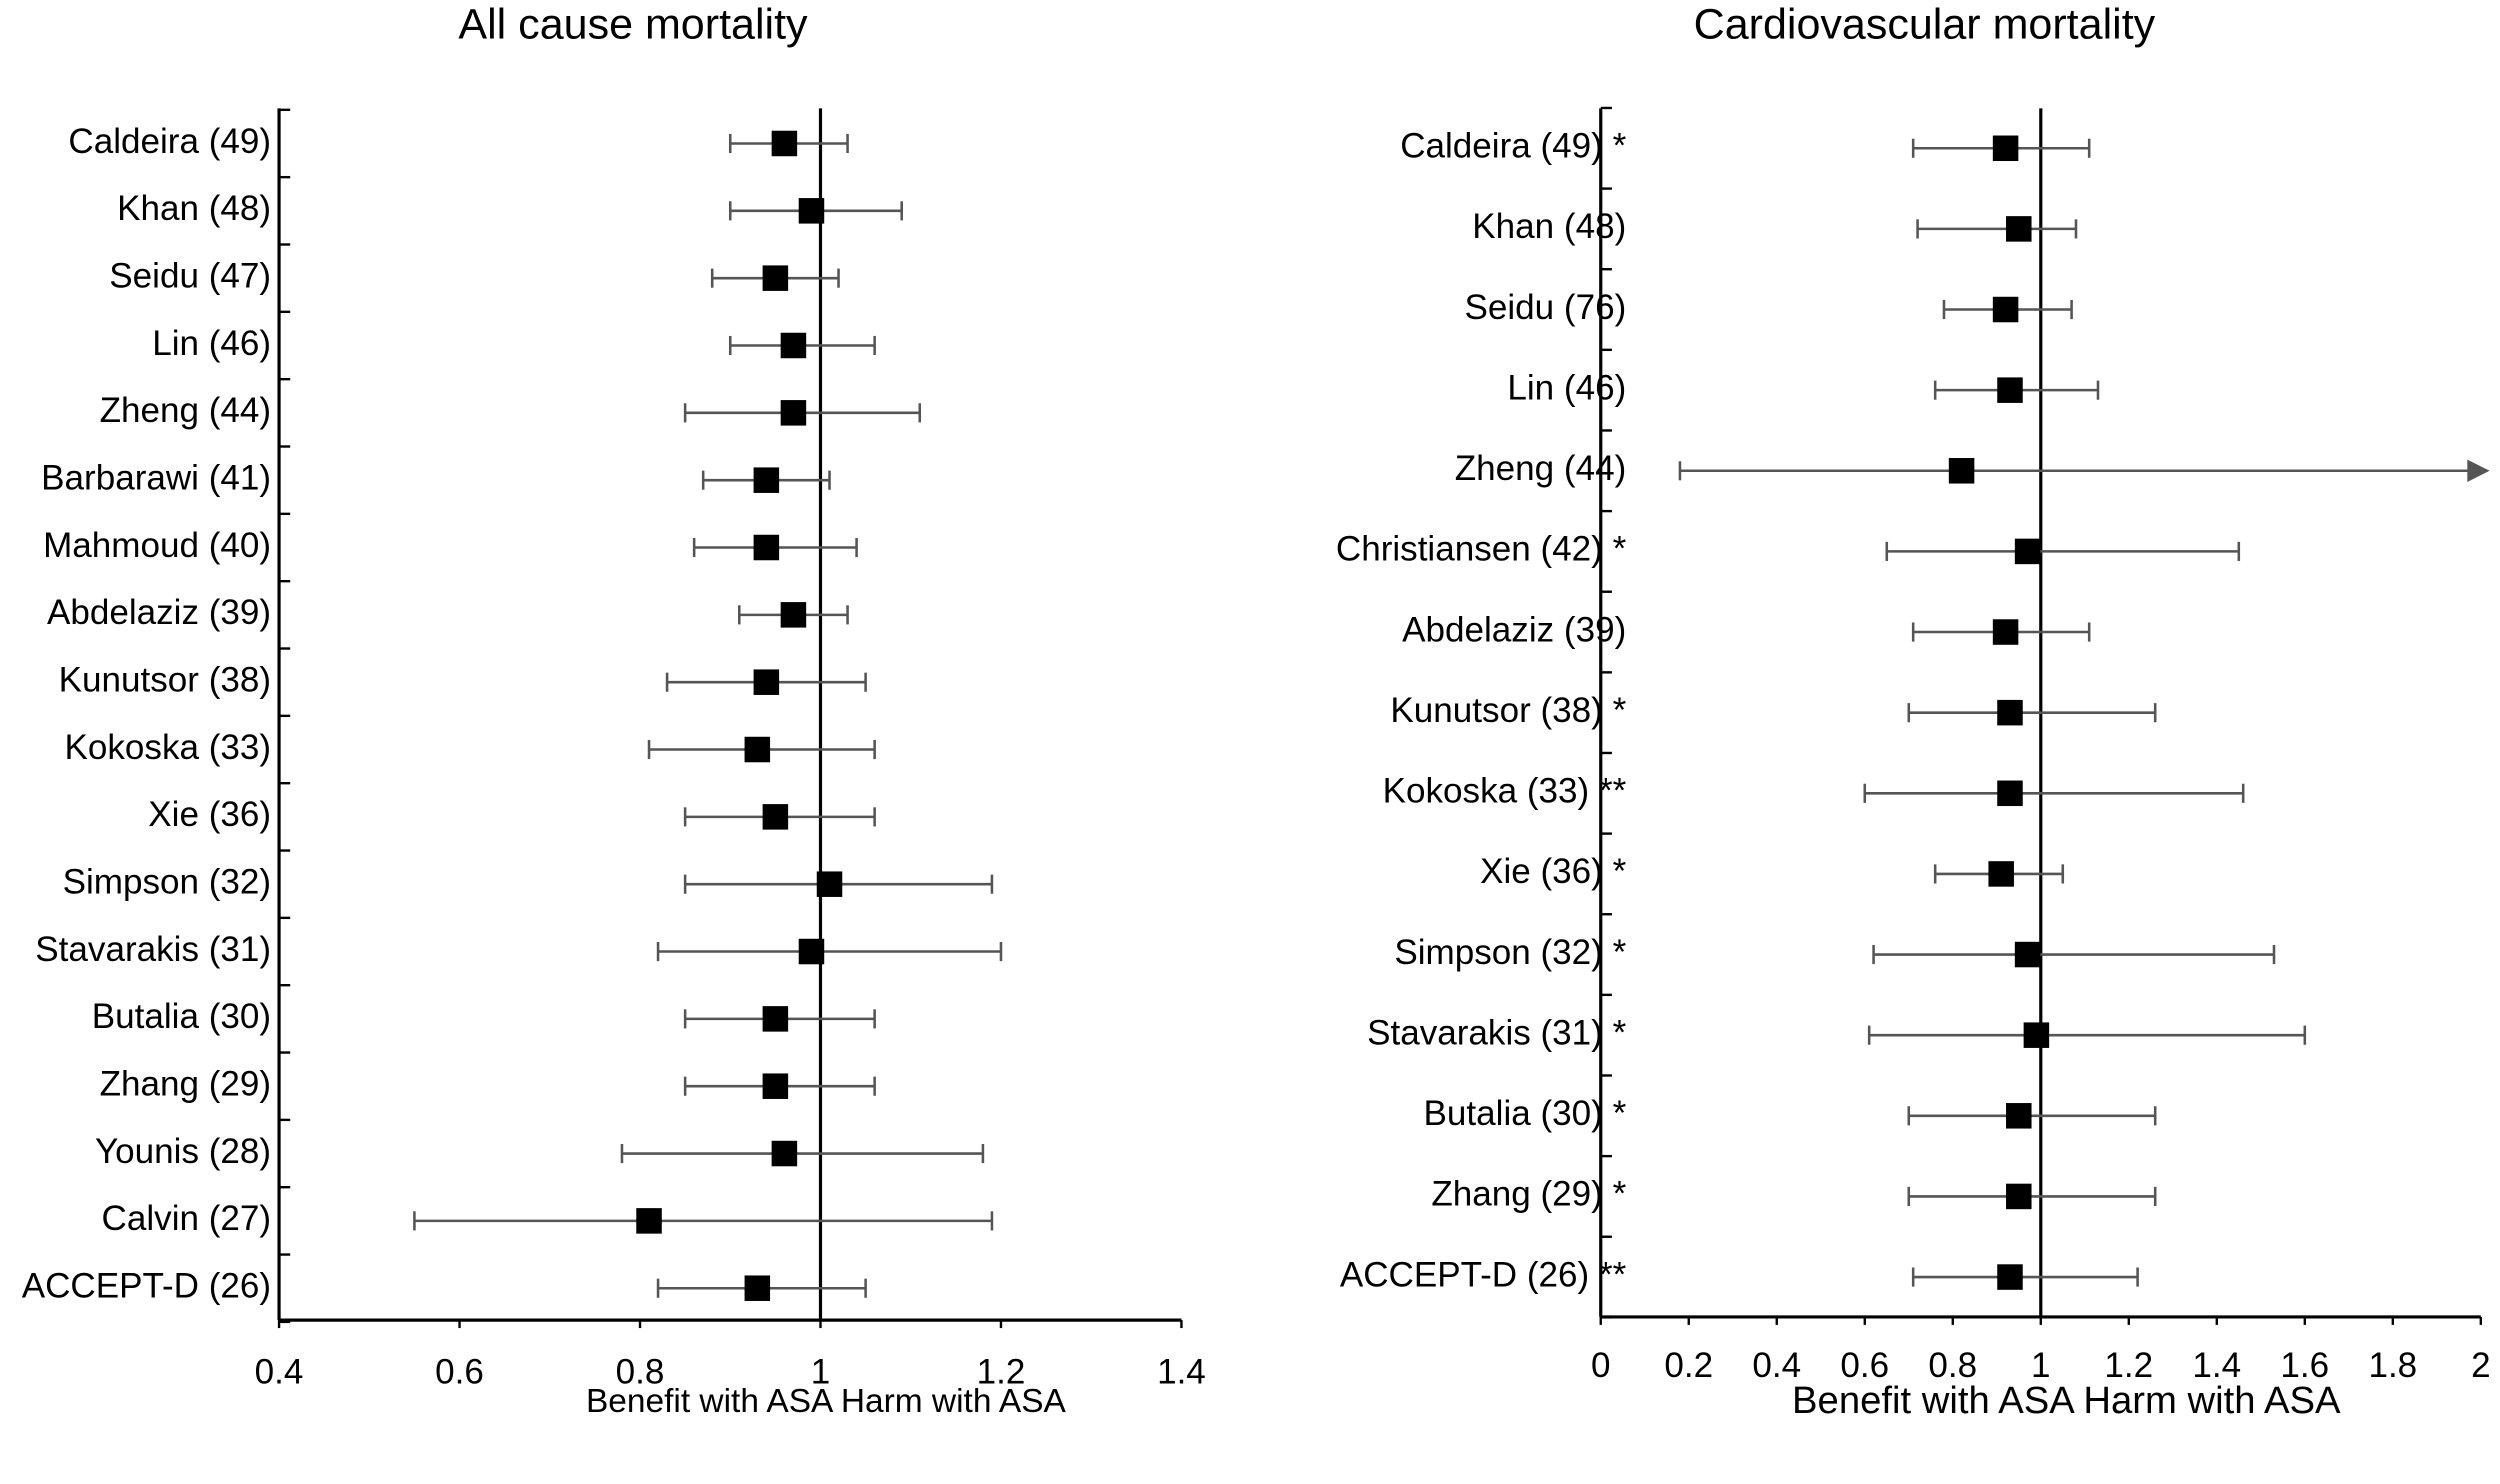  Describe the element at coordinates (2481, 1365) in the screenshot. I see `x-tick-label: 2` at that location.